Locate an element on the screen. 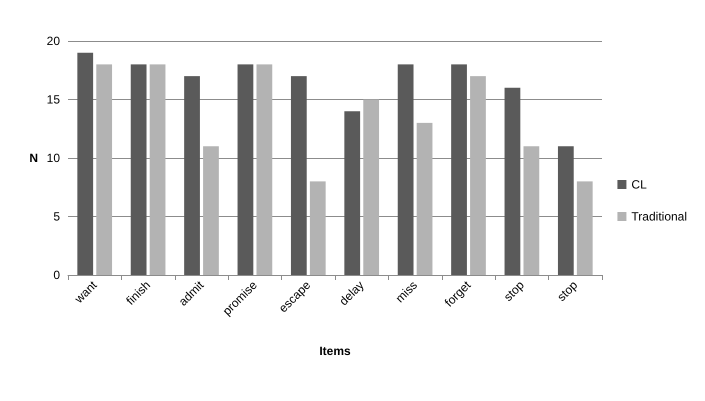 This screenshot has width=705, height=401. y-tick-label: 10 is located at coordinates (53, 158).